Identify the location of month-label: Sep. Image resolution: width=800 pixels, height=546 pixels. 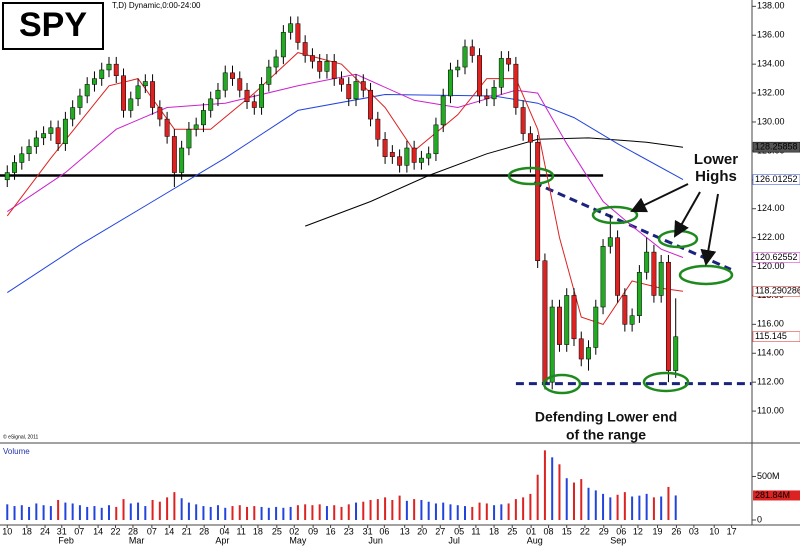
(618, 540).